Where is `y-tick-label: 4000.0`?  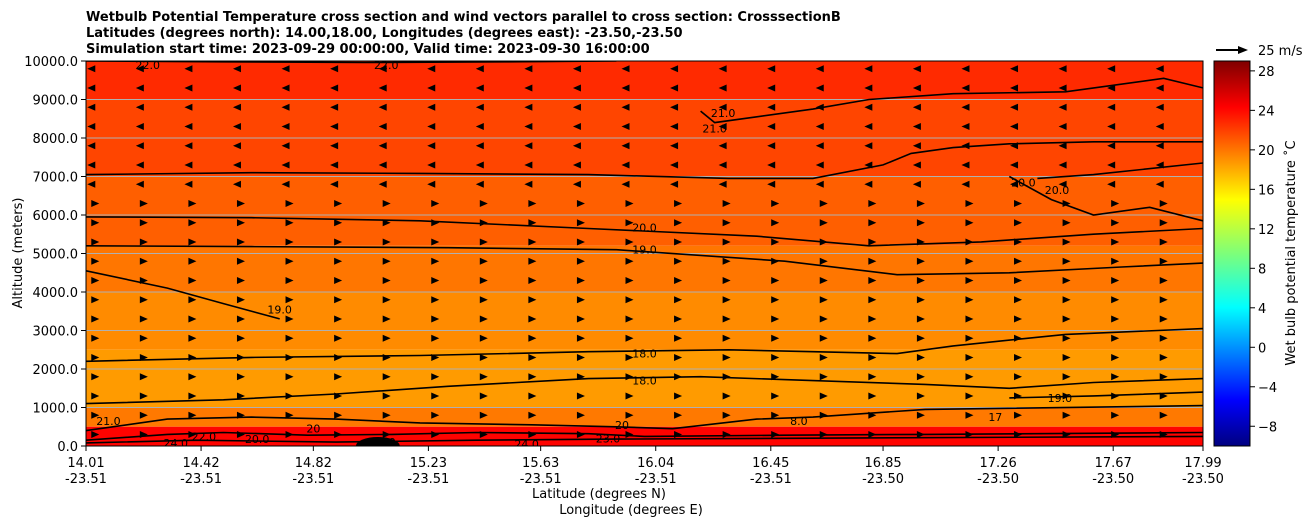 y-tick-label: 4000.0 is located at coordinates (56, 293).